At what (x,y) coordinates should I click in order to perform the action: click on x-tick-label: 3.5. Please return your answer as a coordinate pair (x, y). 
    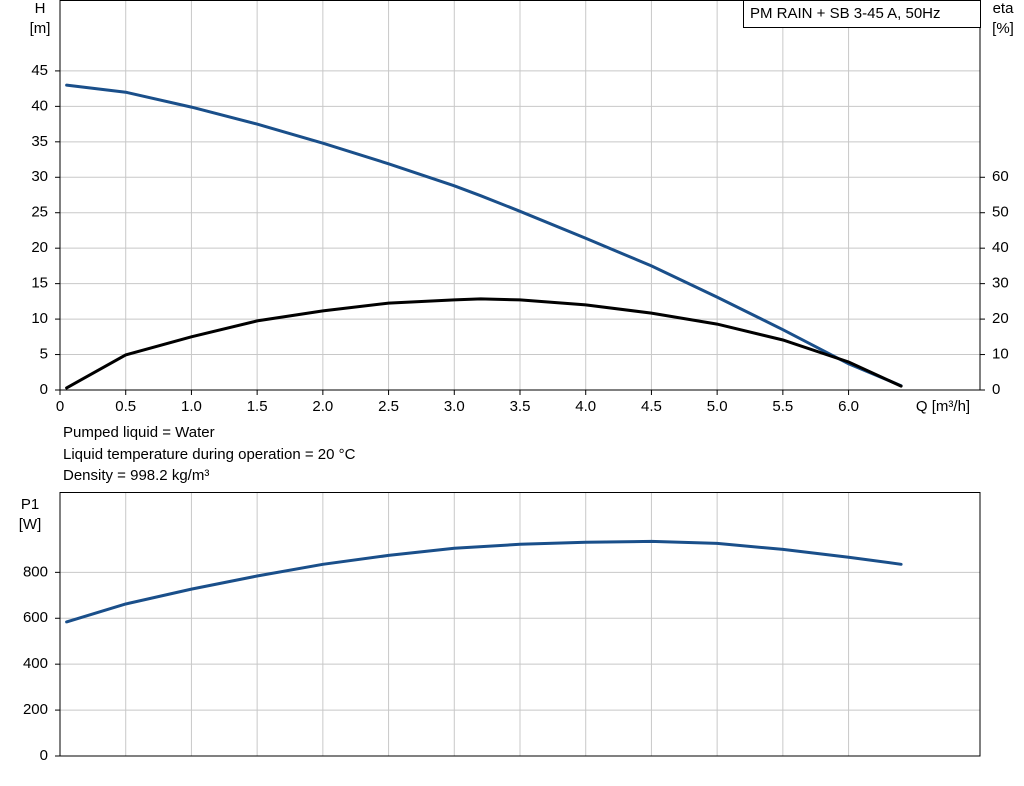
    Looking at the image, I should click on (520, 406).